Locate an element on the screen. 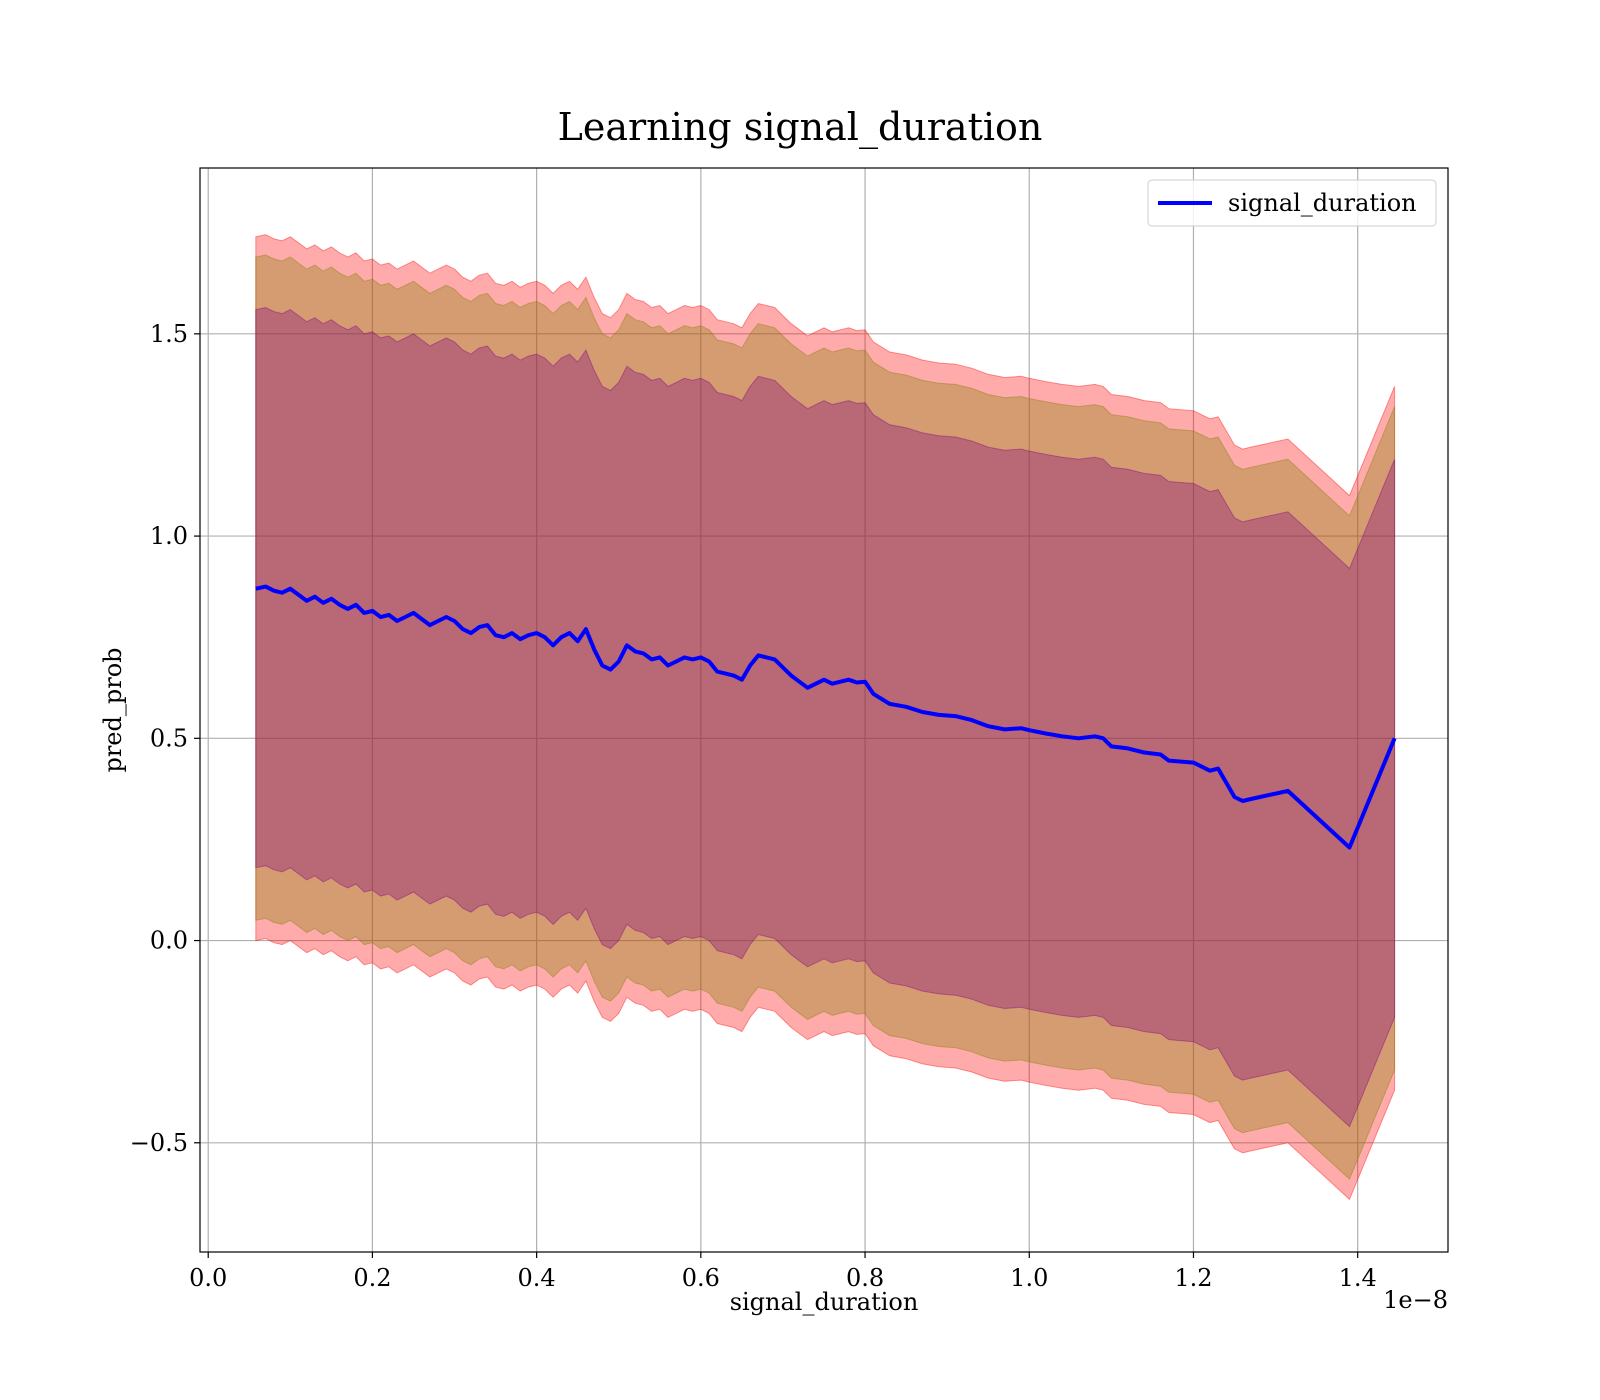 This screenshot has height=1400, width=1600. series-line-signal-duration is located at coordinates (826, 717).